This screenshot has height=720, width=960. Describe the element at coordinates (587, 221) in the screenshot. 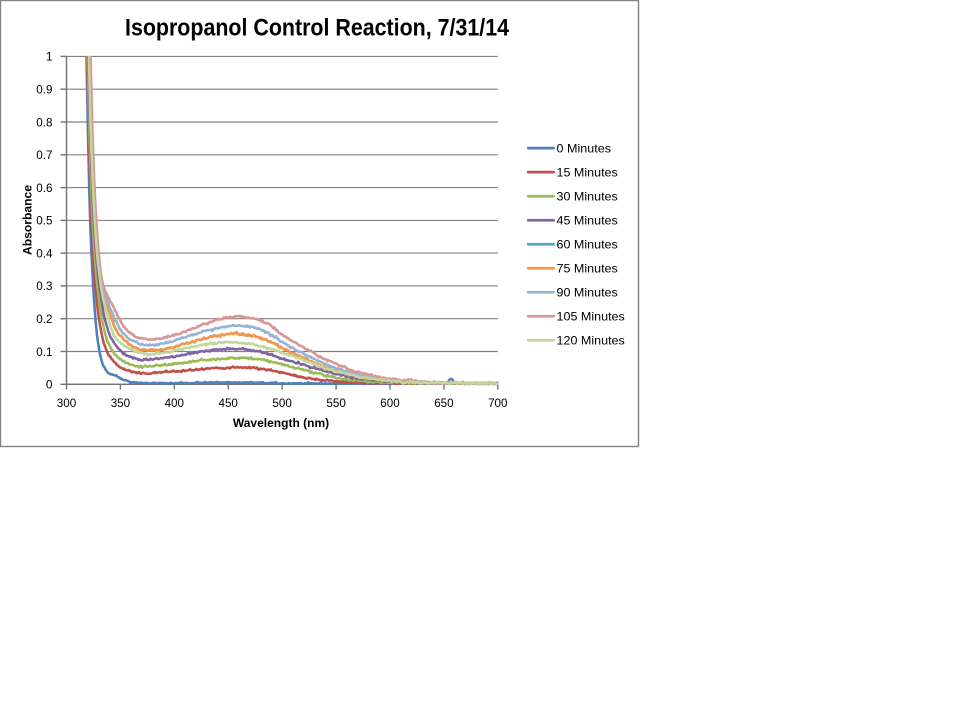

I see `svg-text: 45 Minutes` at that location.